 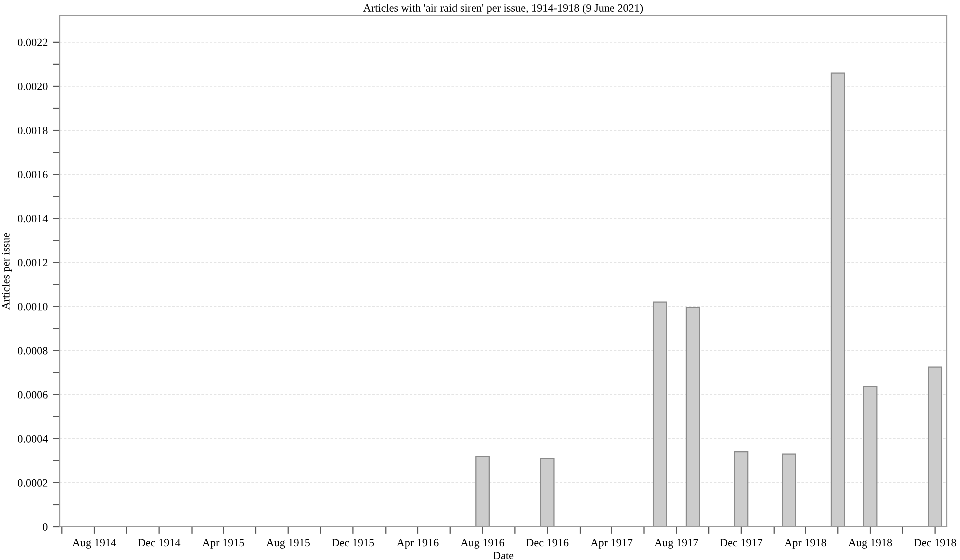 What do you see at coordinates (805, 544) in the screenshot?
I see `x-tick-label: Apr 1918` at bounding box center [805, 544].